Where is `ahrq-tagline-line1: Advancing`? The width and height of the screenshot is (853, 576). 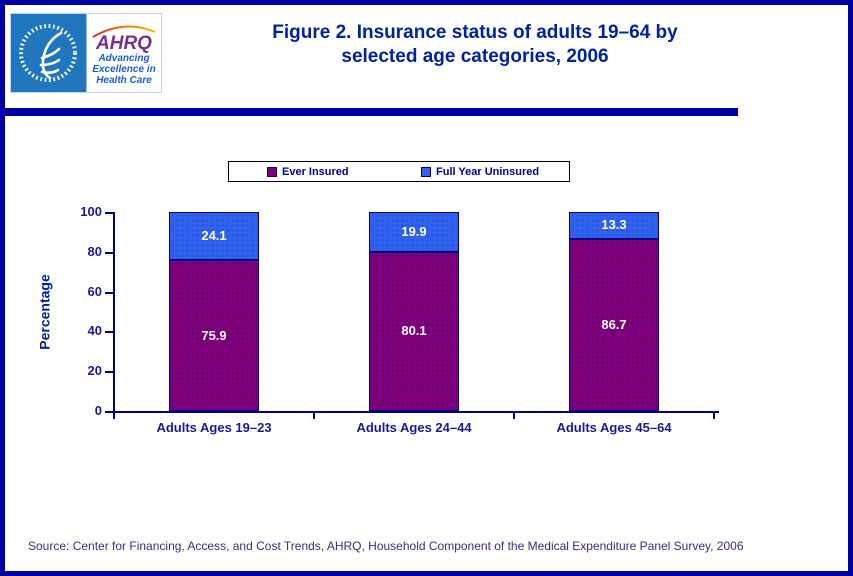
ahrq-tagline-line1: Advancing is located at coordinates (124, 58).